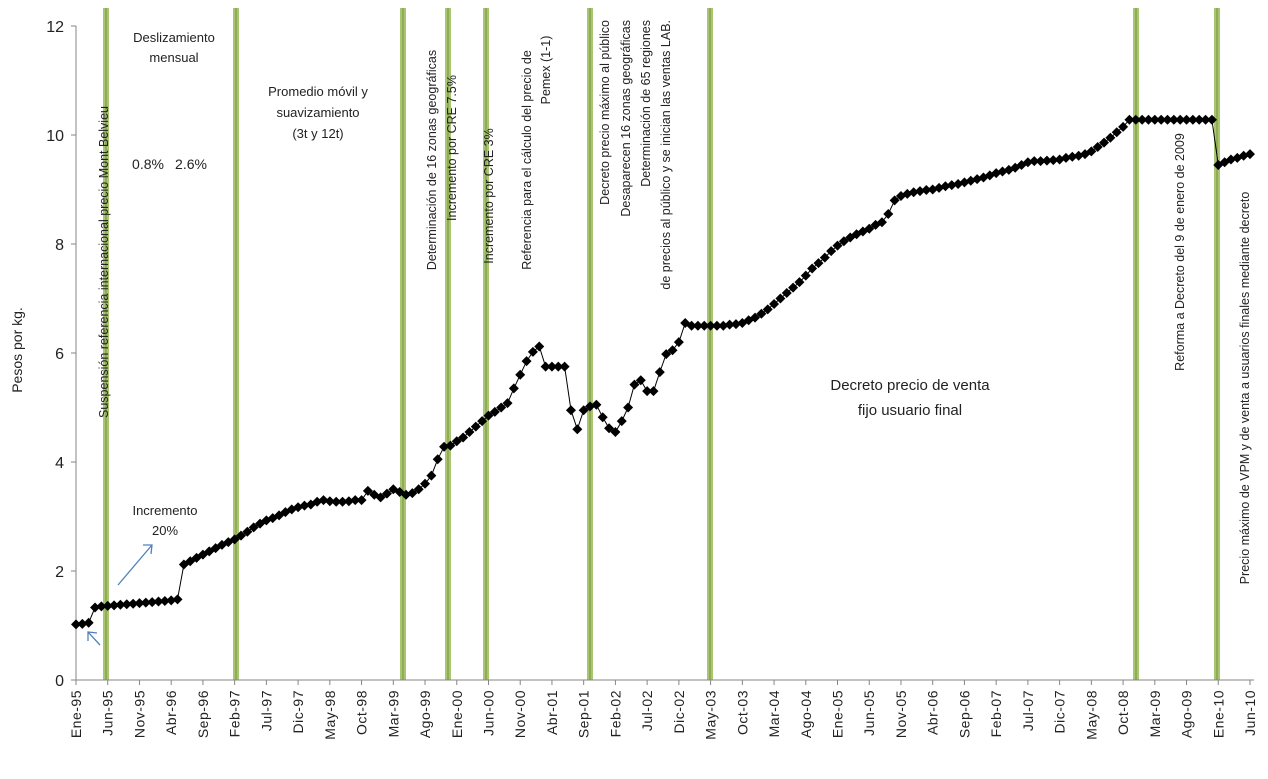 Image resolution: width=1268 pixels, height=779 pixels. Describe the element at coordinates (298, 711) in the screenshot. I see `x-tick-label: Dic-97` at that location.